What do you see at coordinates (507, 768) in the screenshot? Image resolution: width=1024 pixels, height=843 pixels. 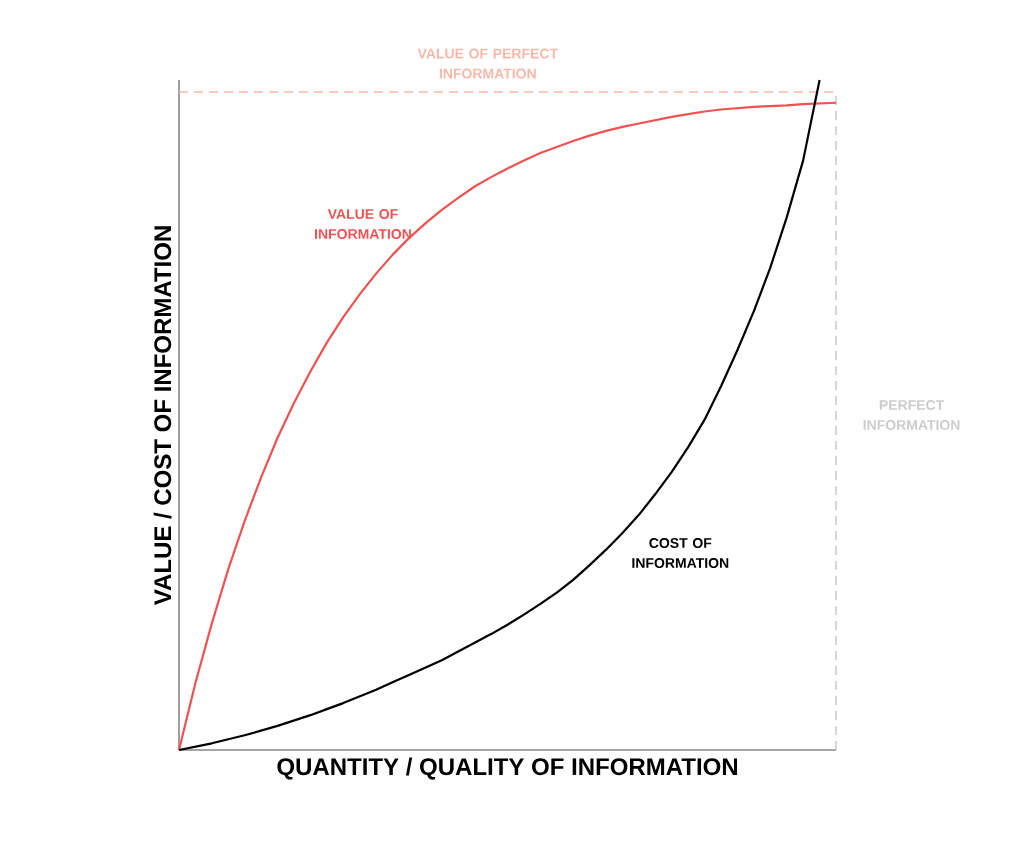 I see `x-axis-title: QUANTITY / QUALITY OF INFORMATION` at bounding box center [507, 768].